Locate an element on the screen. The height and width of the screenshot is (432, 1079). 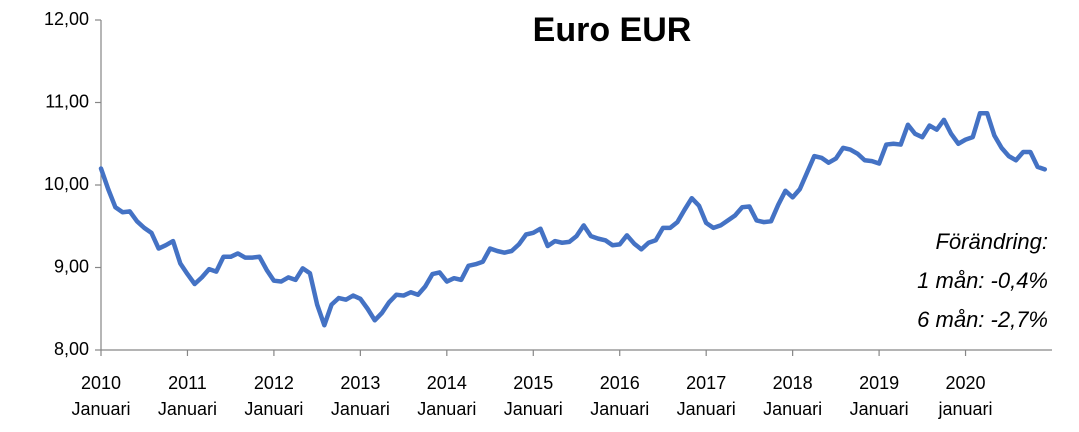
x-tick-label: 2018 Januari is located at coordinates (792, 396).